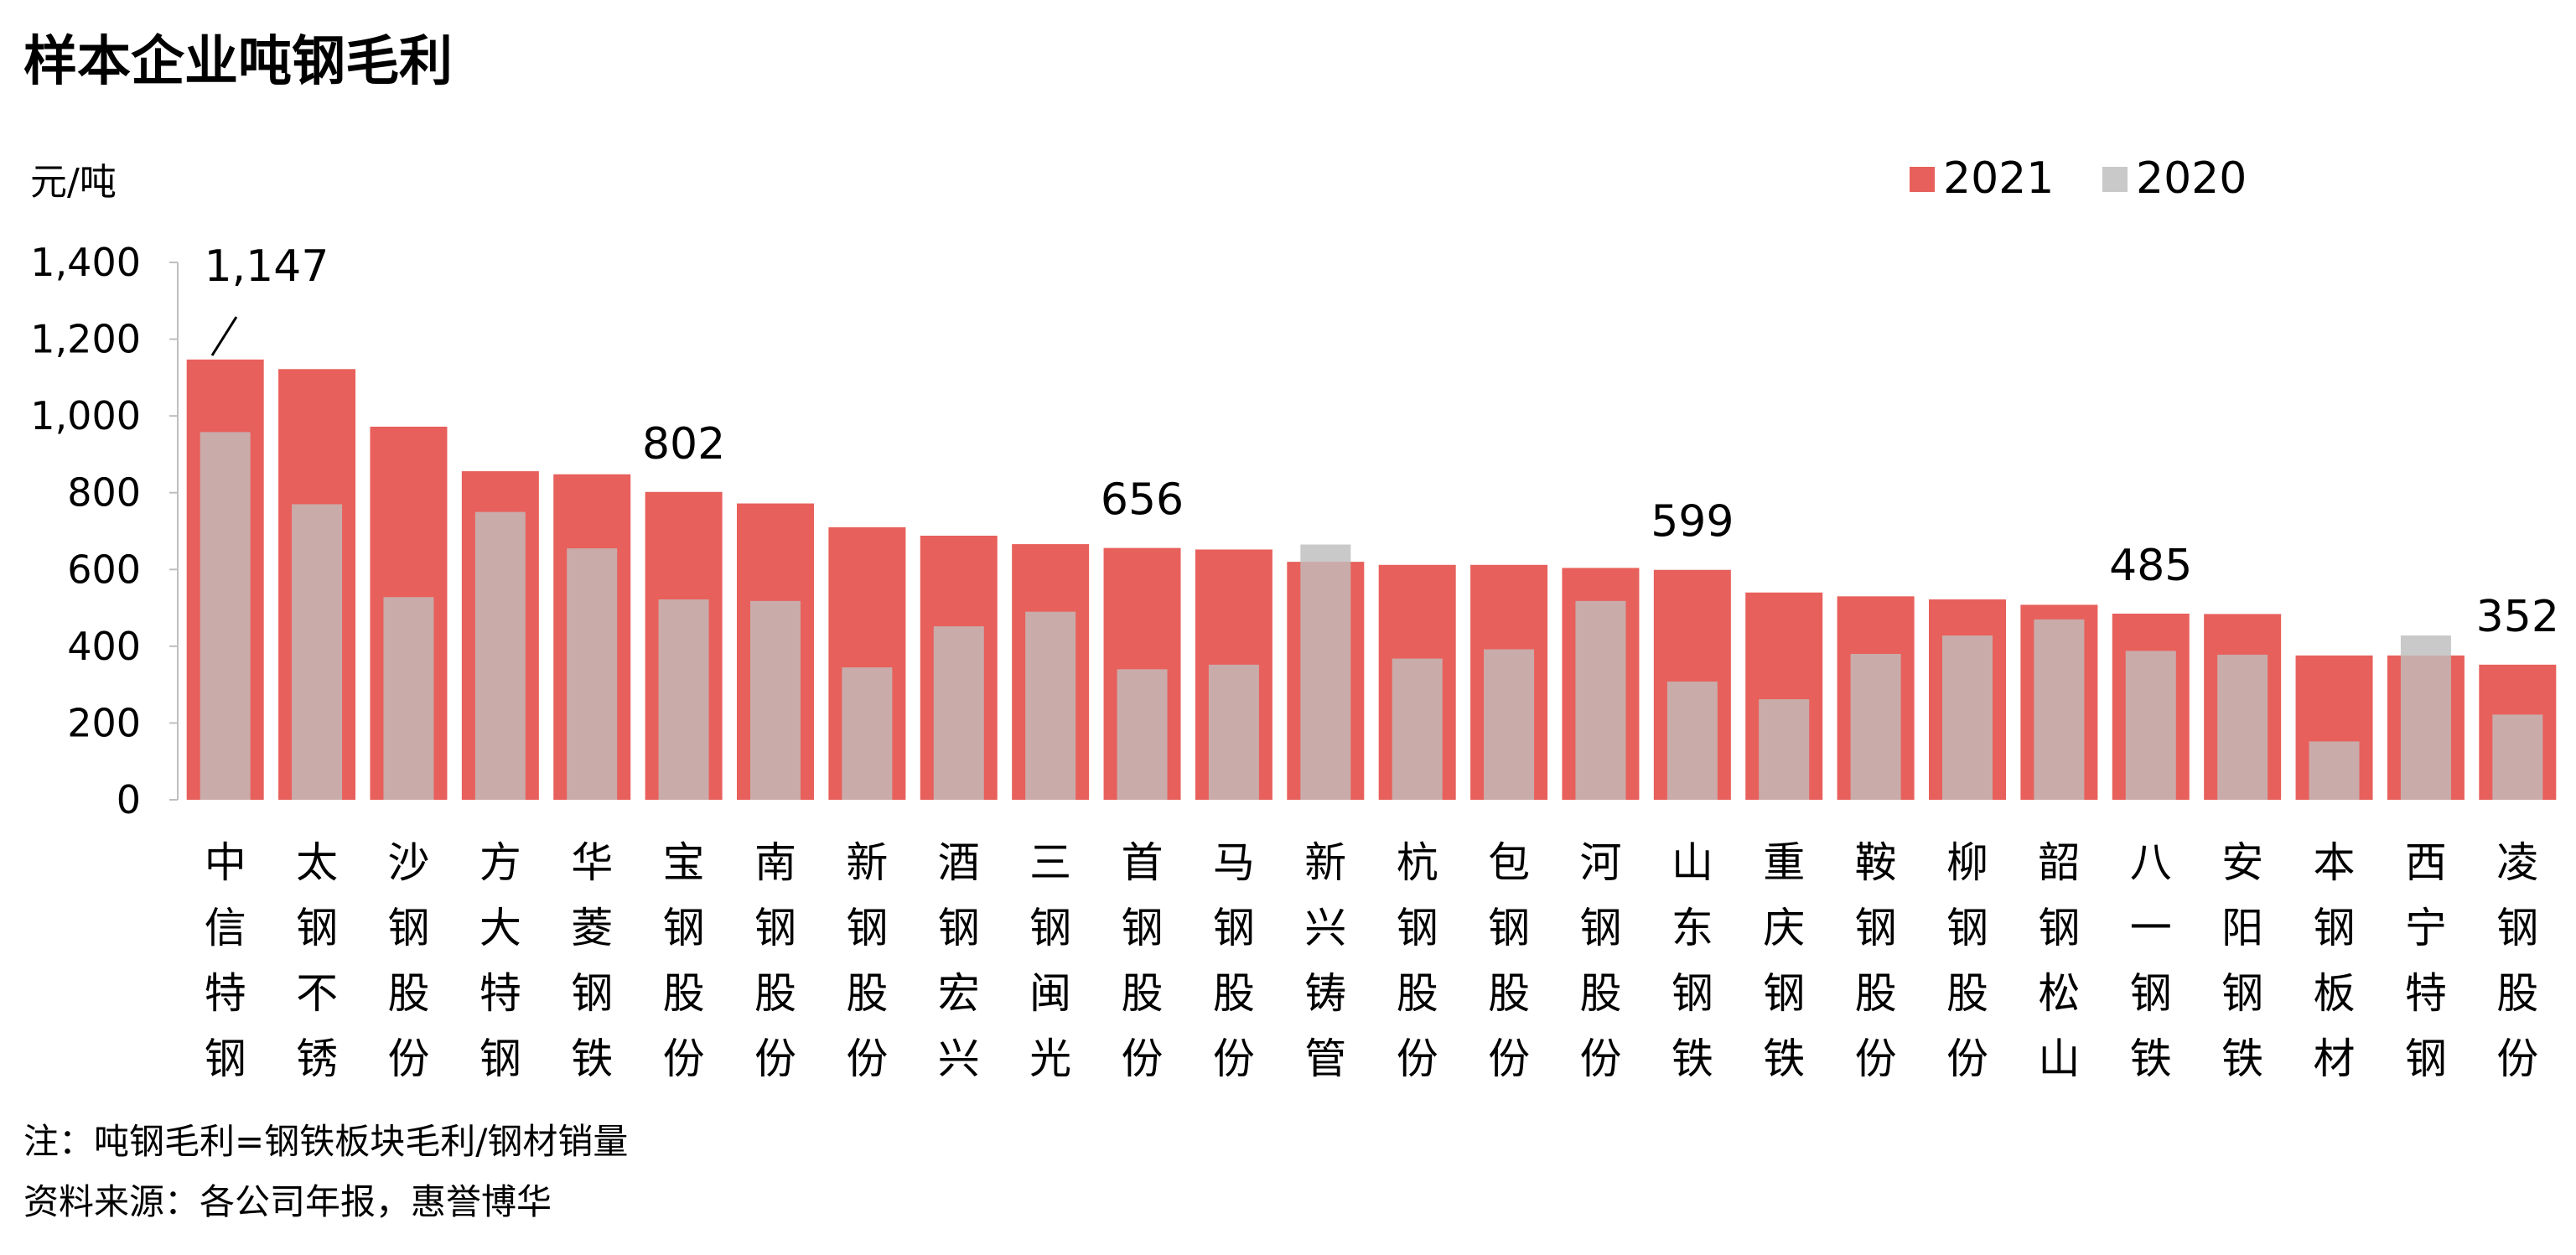 The height and width of the screenshot is (1255, 2576). Describe the element at coordinates (592, 961) in the screenshot. I see `category-label: 华菱钢铁` at that location.